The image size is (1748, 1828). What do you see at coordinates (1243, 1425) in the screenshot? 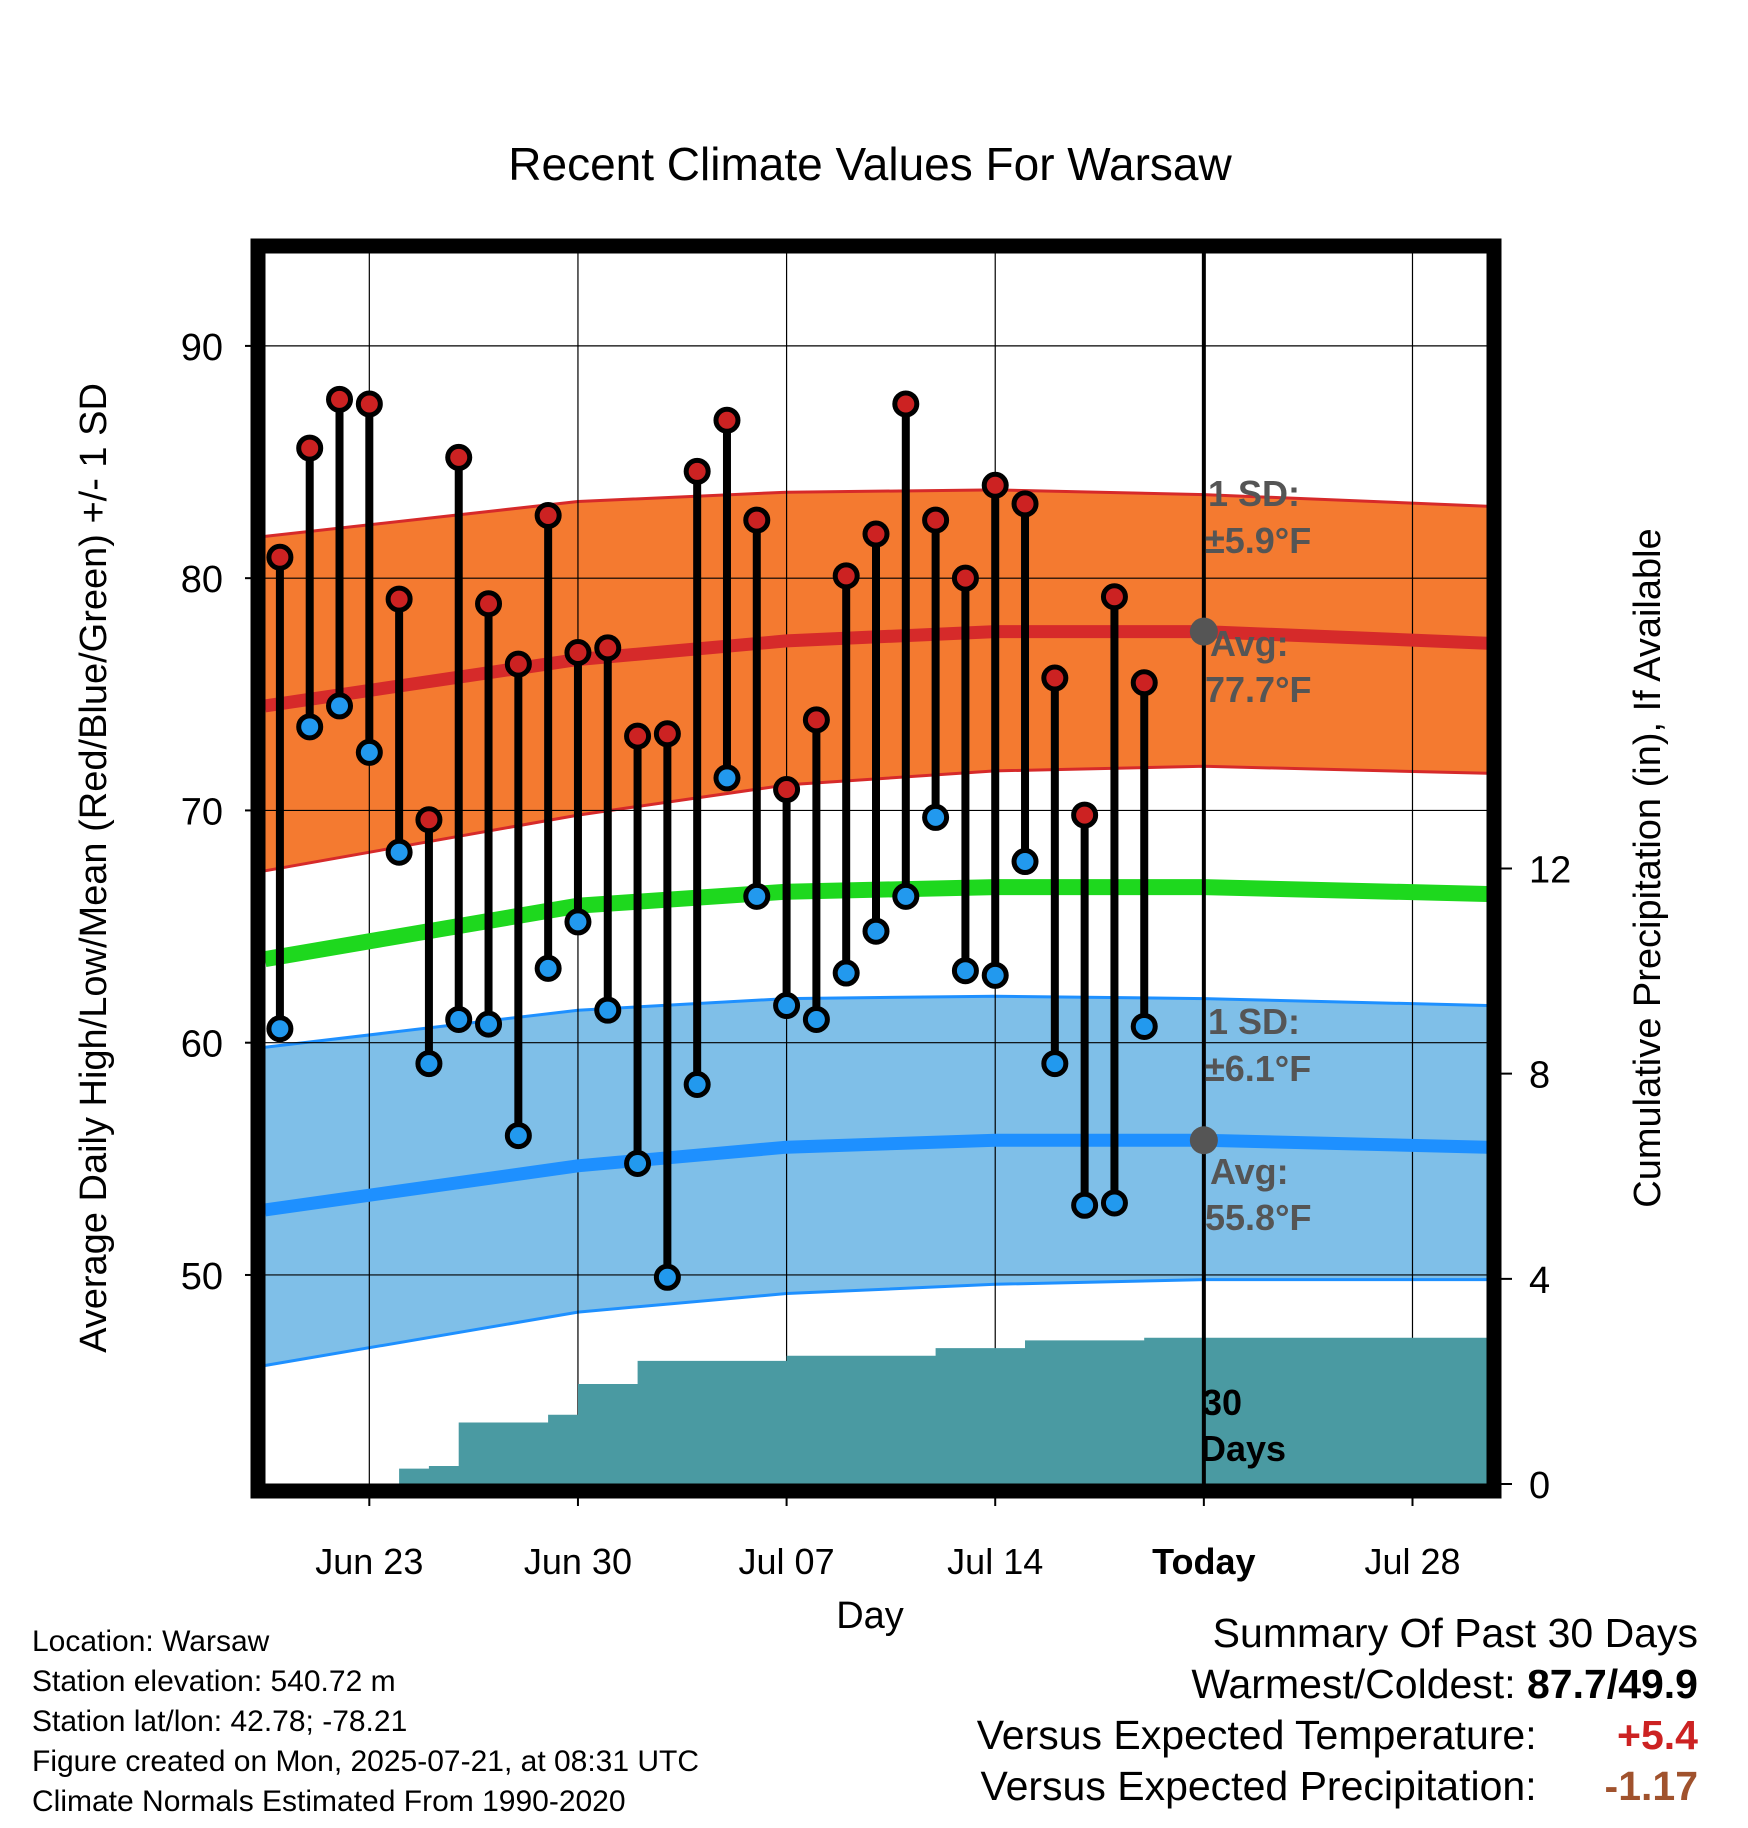
I see `window-annotation: 30 Days` at bounding box center [1243, 1425].